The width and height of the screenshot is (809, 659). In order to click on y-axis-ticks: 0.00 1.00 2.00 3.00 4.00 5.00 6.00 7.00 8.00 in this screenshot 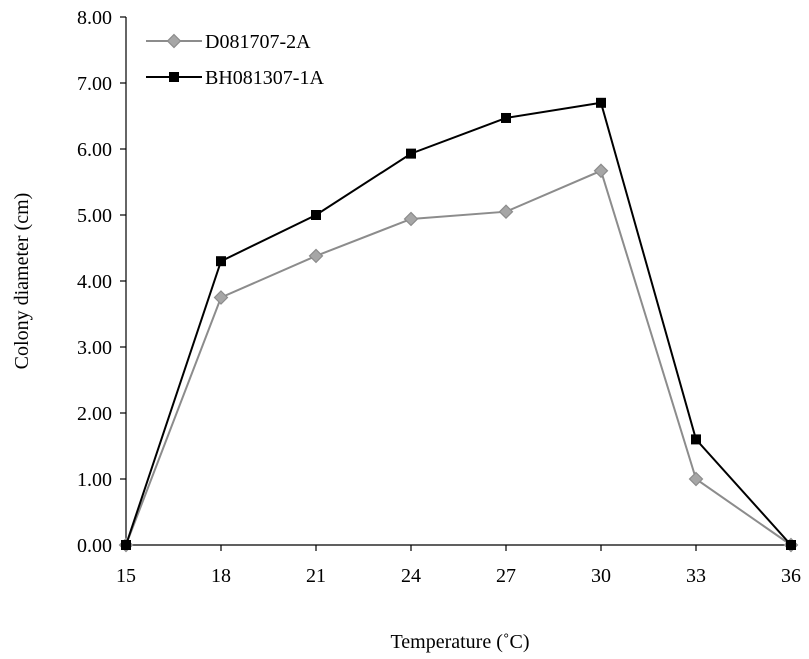, I will do `click(101, 282)`.